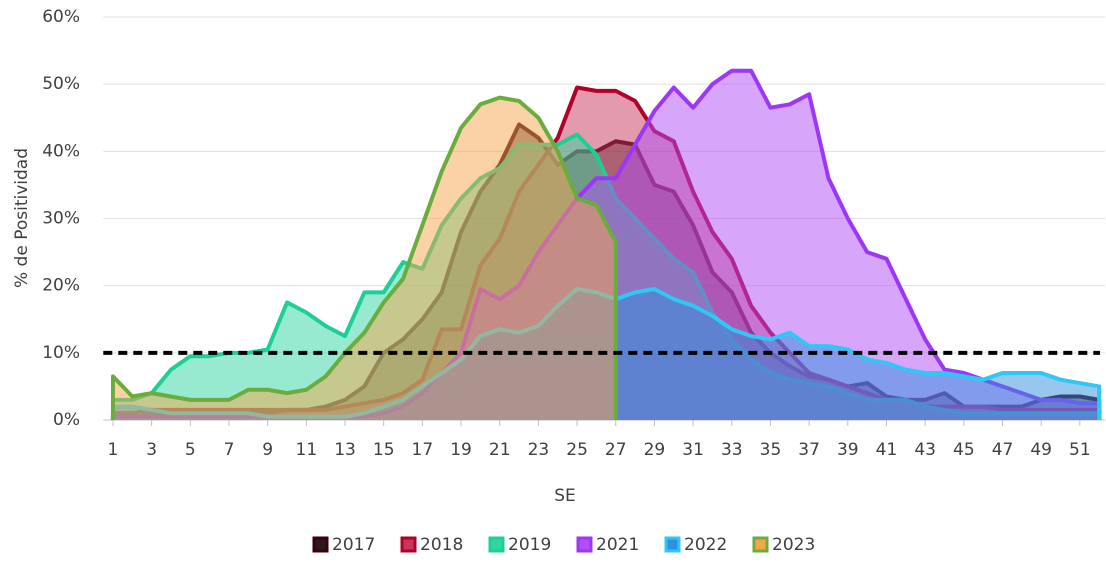 Image resolution: width=1106 pixels, height=562 pixels. I want to click on x-tick-label: 19, so click(461, 450).